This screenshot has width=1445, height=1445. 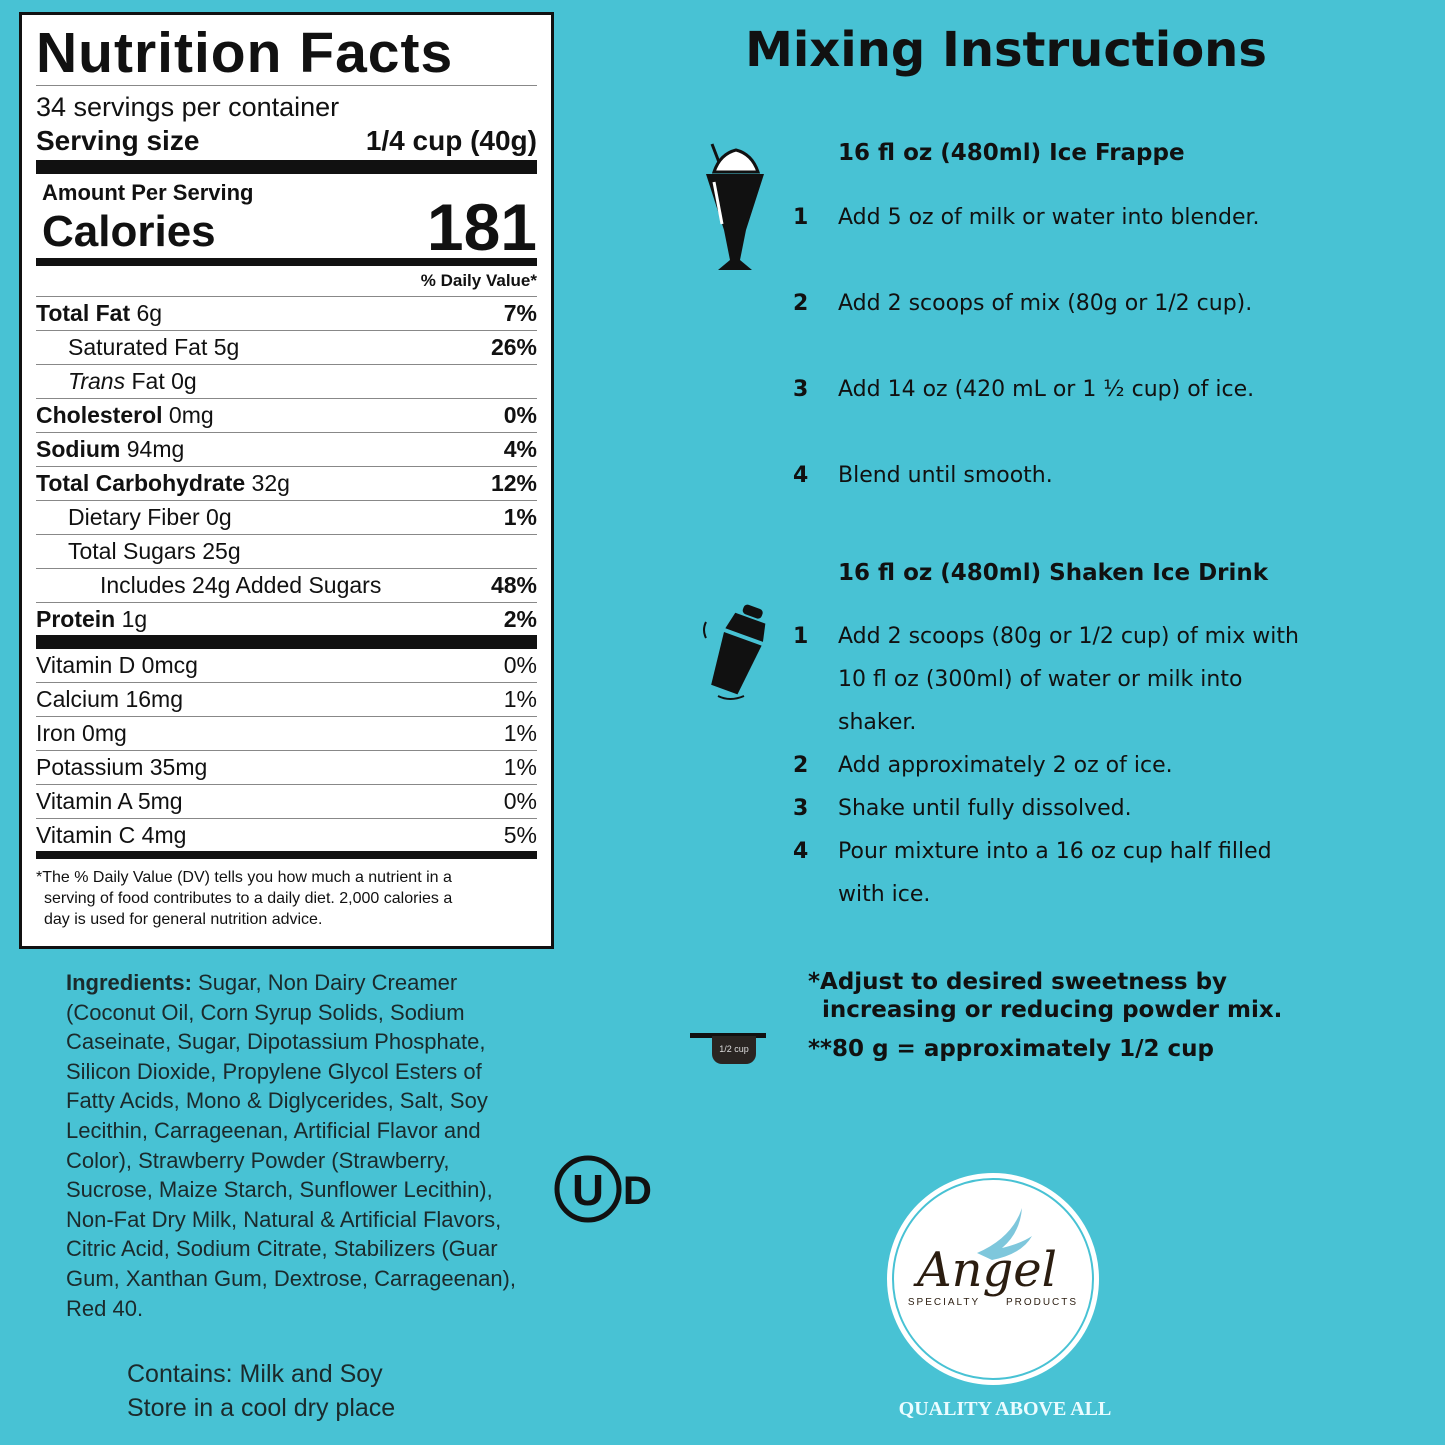 I want to click on vitamin-row: Iron 0mg 1%, so click(x=286, y=734).